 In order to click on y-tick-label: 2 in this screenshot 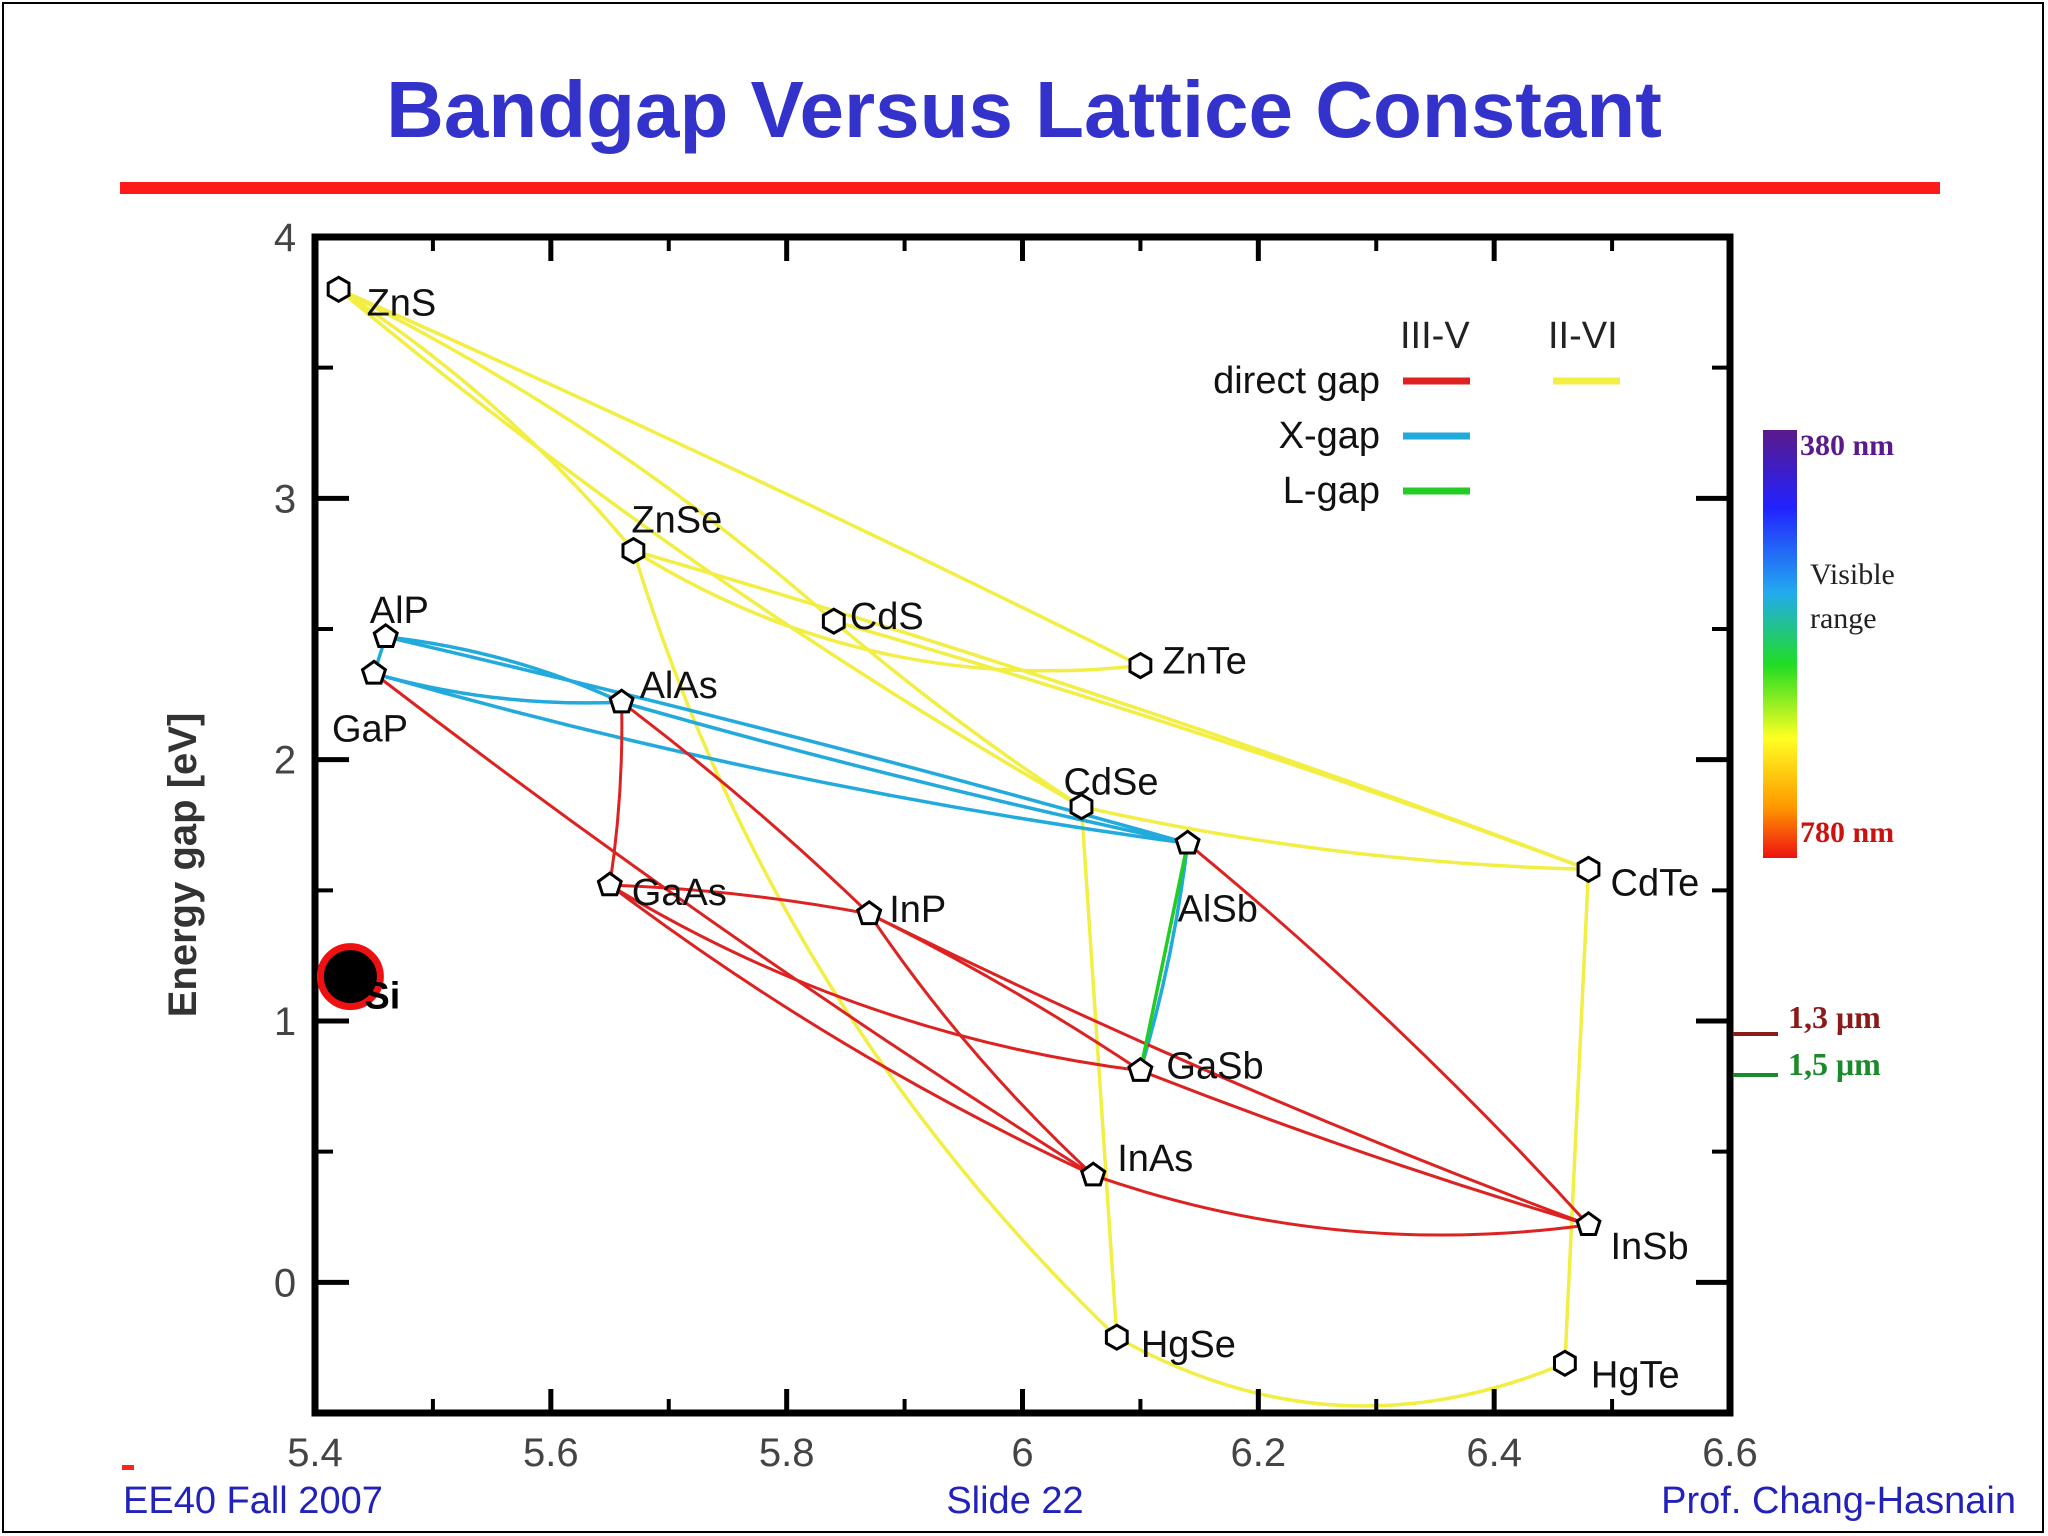, I will do `click(285, 761)`.